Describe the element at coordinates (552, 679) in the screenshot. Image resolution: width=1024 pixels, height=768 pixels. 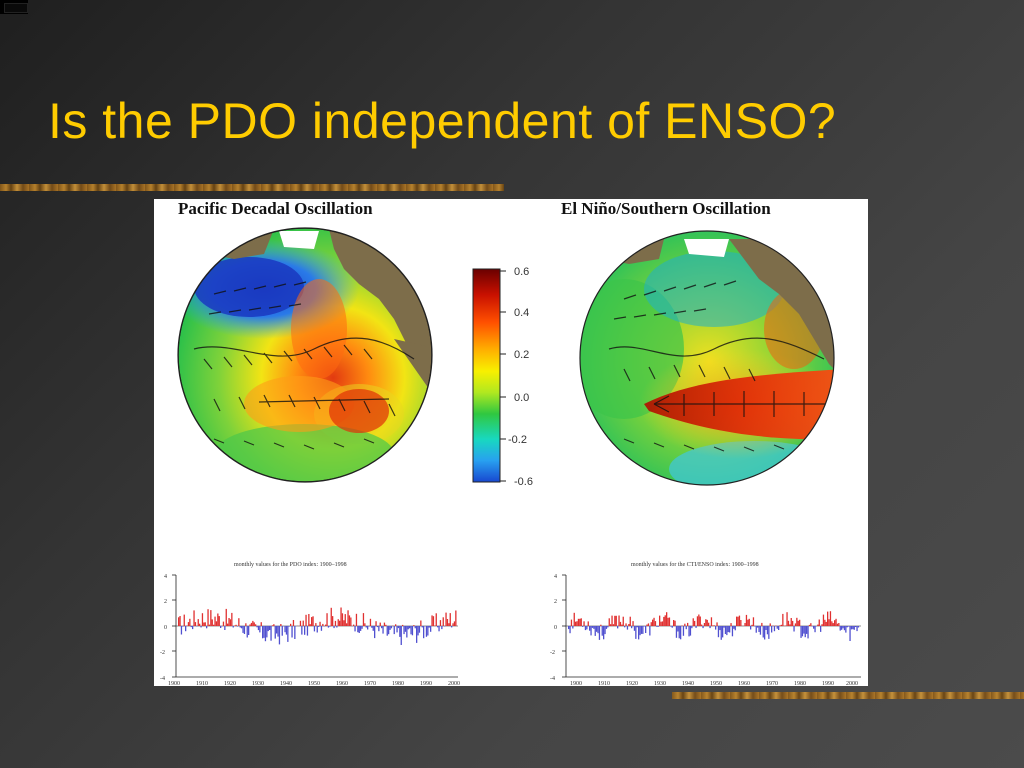
I see `svg-text: -4` at that location.